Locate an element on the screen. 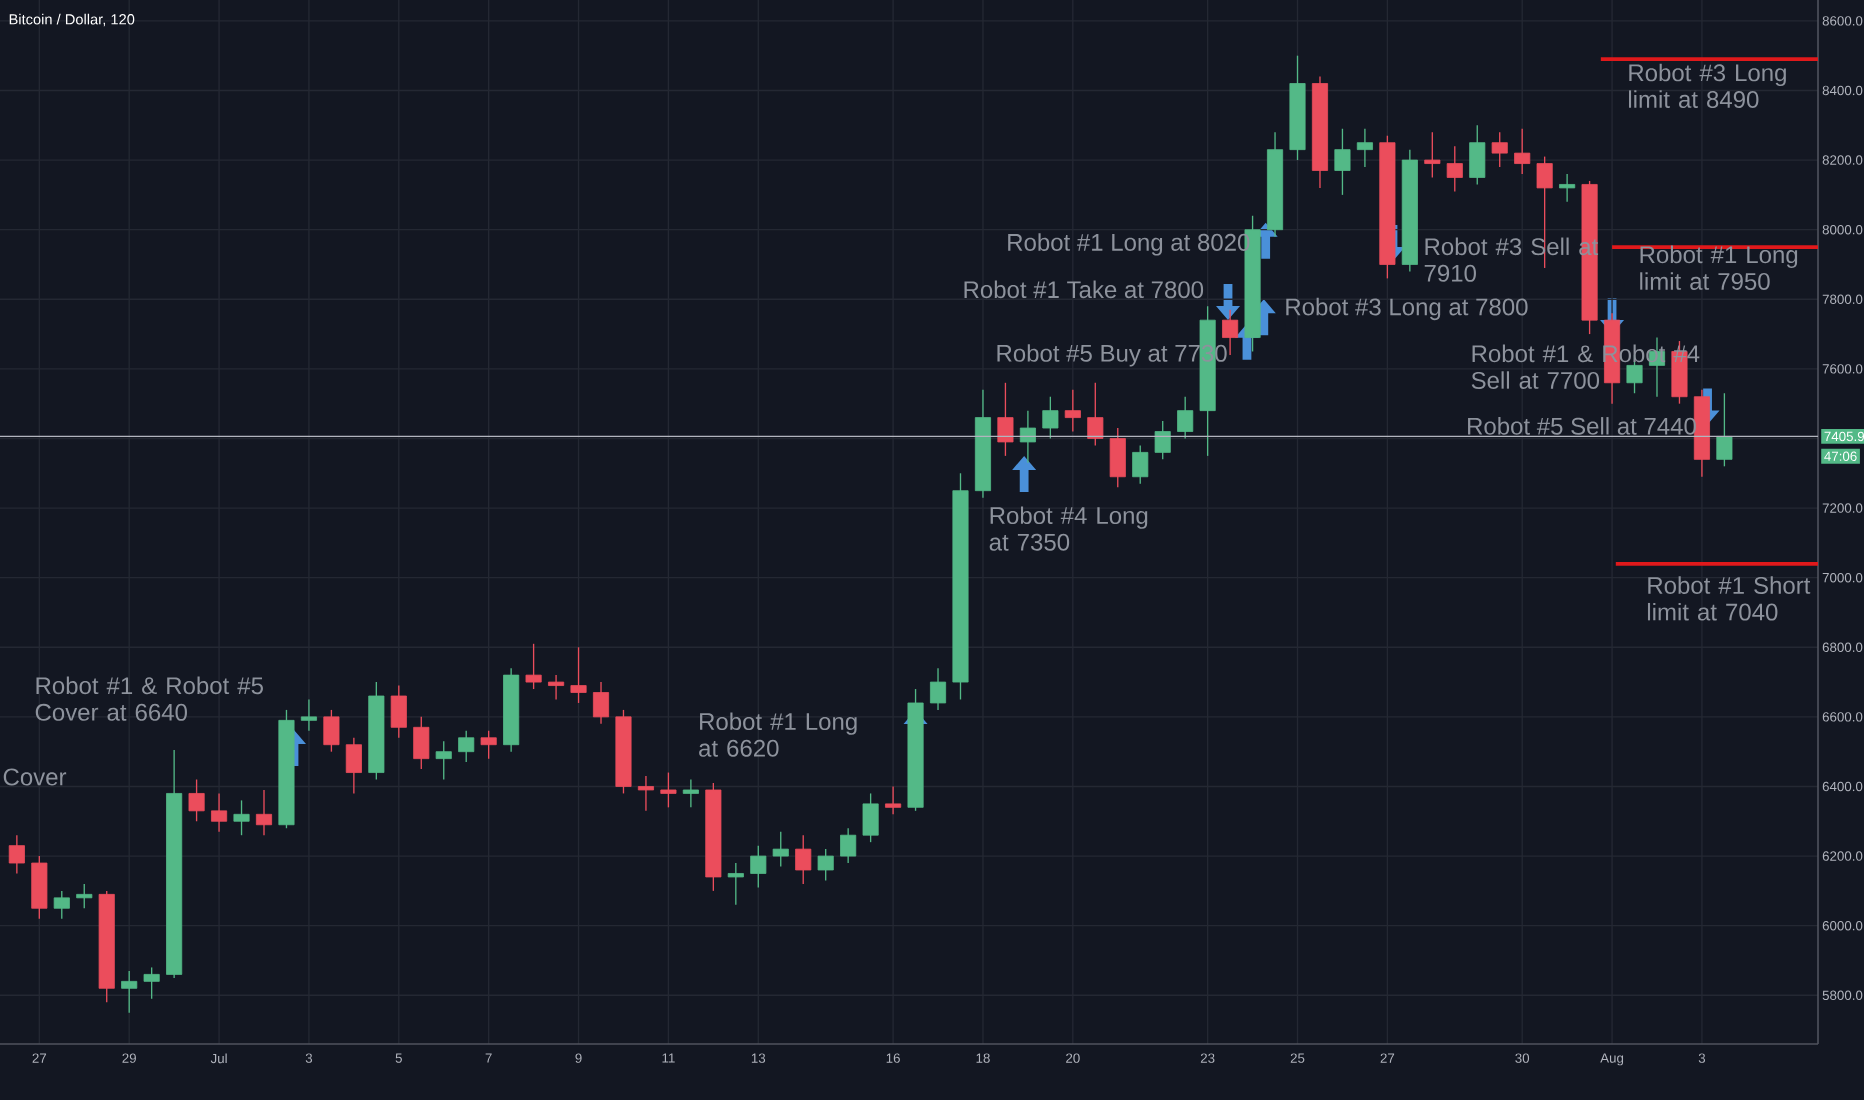 The image size is (1864, 1100). annotation: Robot #1 & Robot #5 Cover at 6640 is located at coordinates (149, 698).